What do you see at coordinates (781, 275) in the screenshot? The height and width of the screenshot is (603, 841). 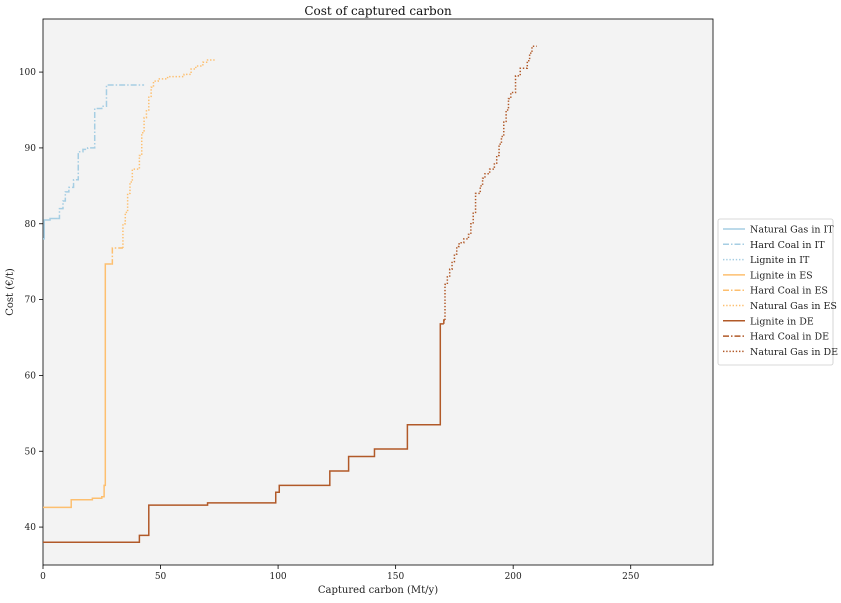 I see `legend-entry-label: Lignite in ES` at bounding box center [781, 275].